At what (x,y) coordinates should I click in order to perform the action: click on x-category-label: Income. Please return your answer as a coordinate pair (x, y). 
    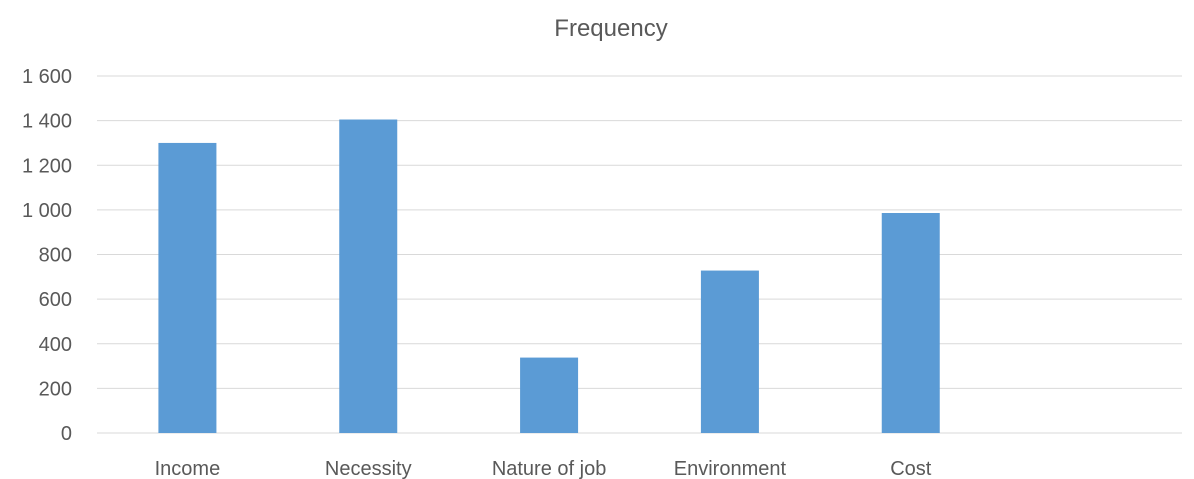
    Looking at the image, I should click on (188, 468).